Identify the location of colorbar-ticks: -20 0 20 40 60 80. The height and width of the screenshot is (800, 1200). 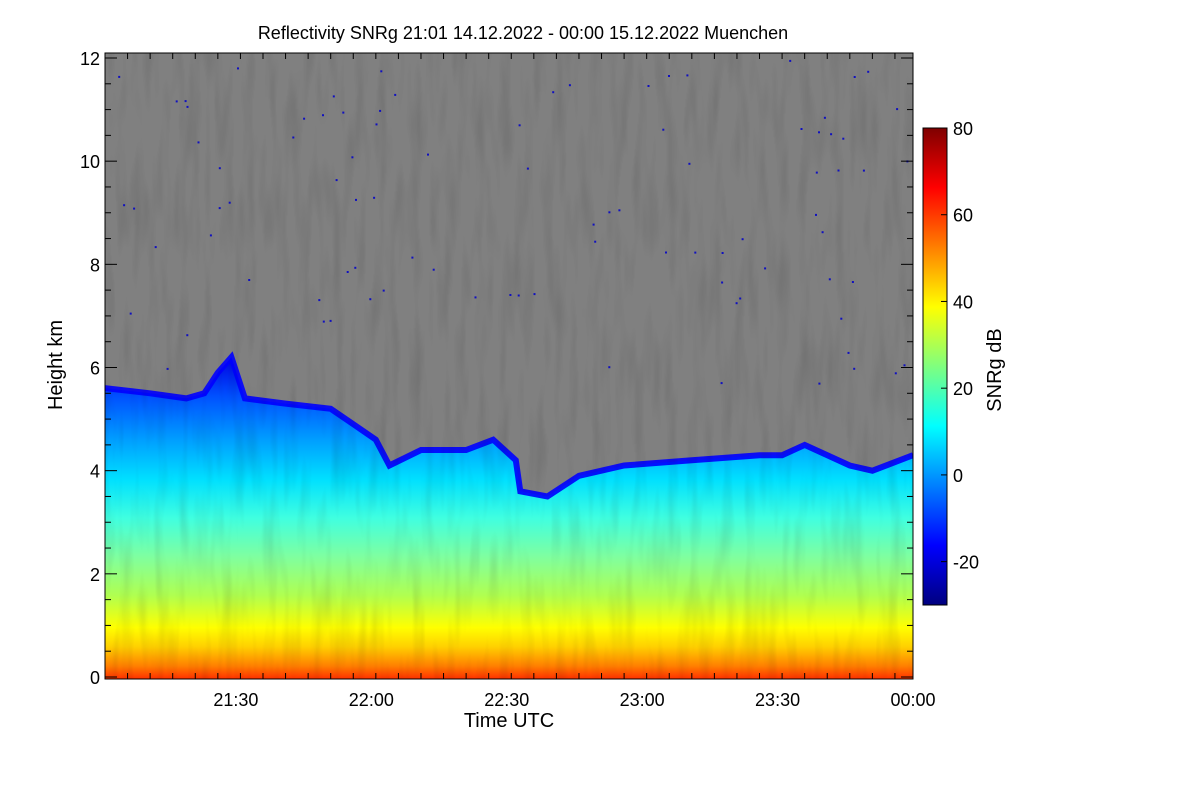
(960, 346).